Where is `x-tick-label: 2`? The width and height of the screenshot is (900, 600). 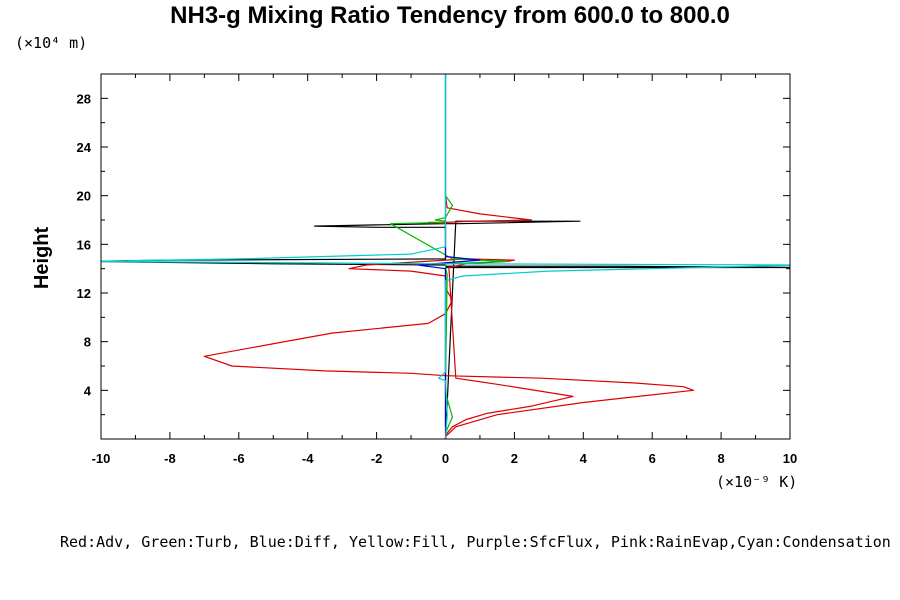 x-tick-label: 2 is located at coordinates (514, 458).